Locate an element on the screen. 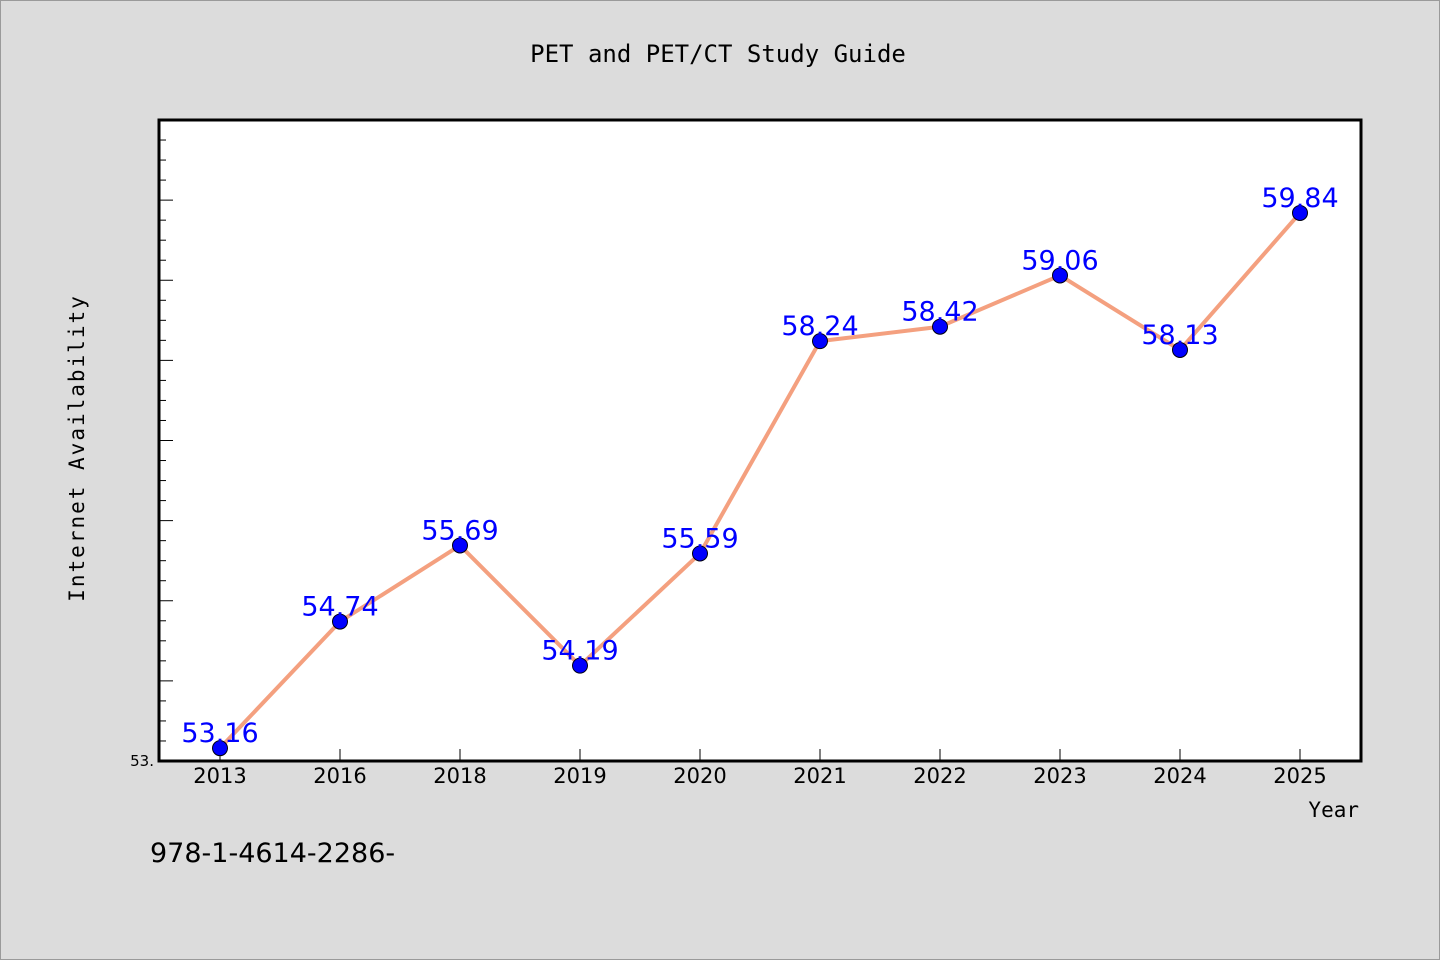 The width and height of the screenshot is (1440, 960). x-tick-label: 2023 is located at coordinates (1059, 776).